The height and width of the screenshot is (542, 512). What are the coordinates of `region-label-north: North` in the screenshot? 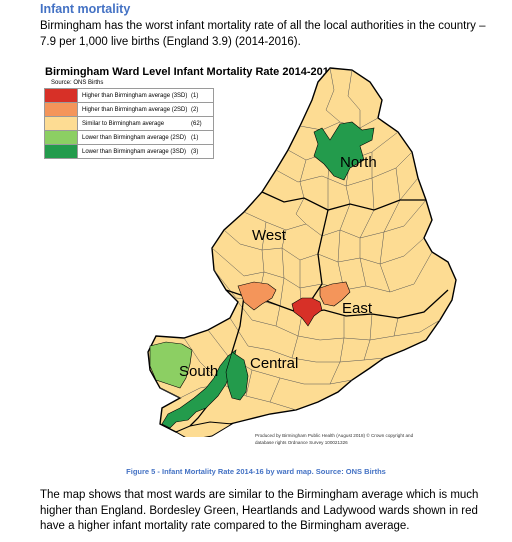 It's located at (358, 162).